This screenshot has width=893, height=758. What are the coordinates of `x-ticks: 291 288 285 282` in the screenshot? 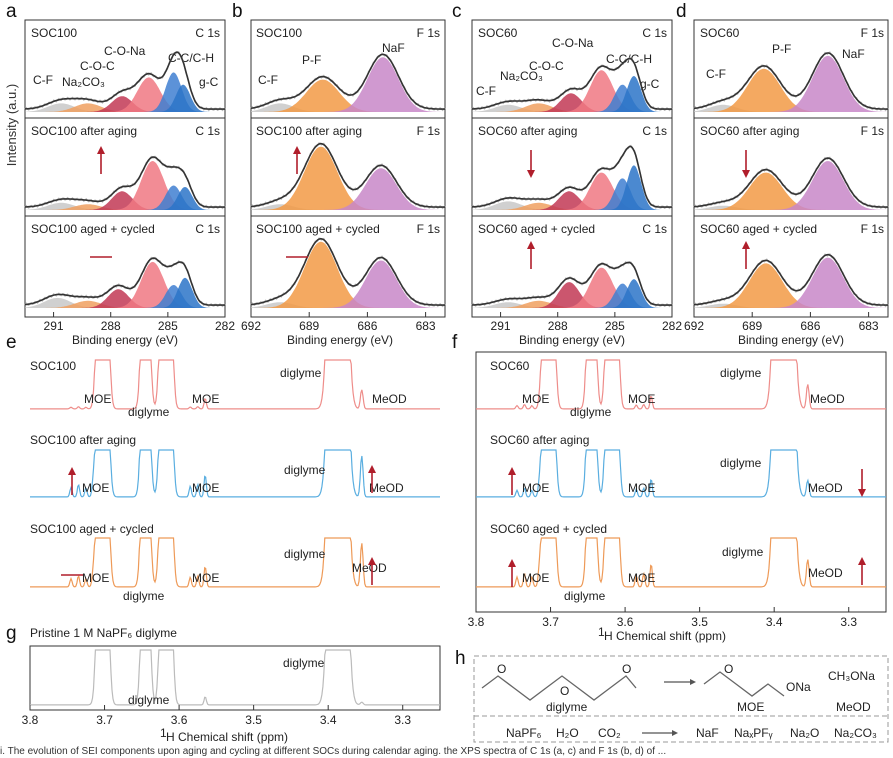 It's located at (139, 322).